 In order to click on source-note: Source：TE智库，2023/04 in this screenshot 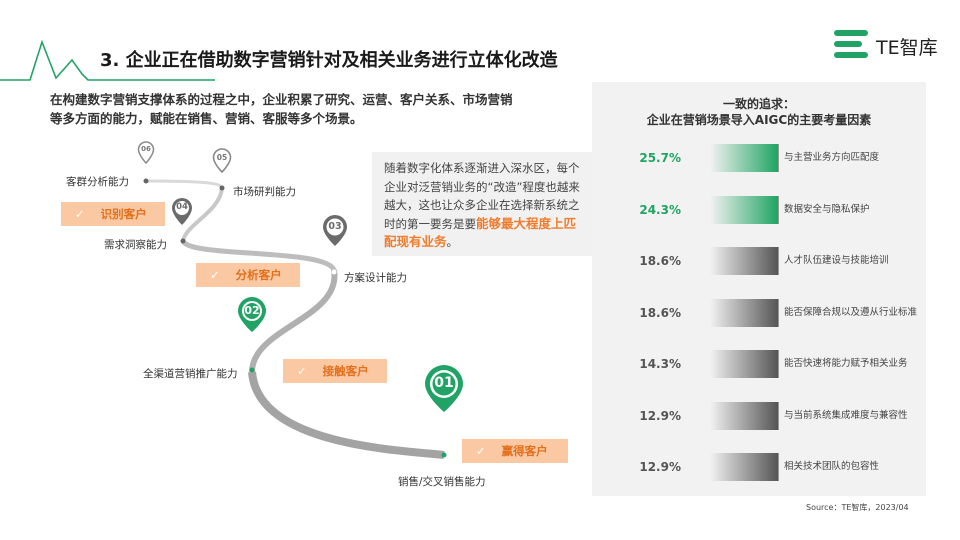, I will do `click(857, 507)`.